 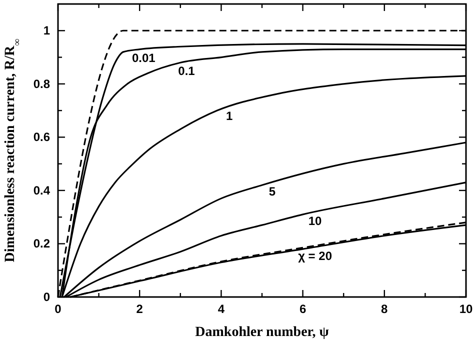 What do you see at coordinates (315, 221) in the screenshot?
I see `series-label: 10` at bounding box center [315, 221].